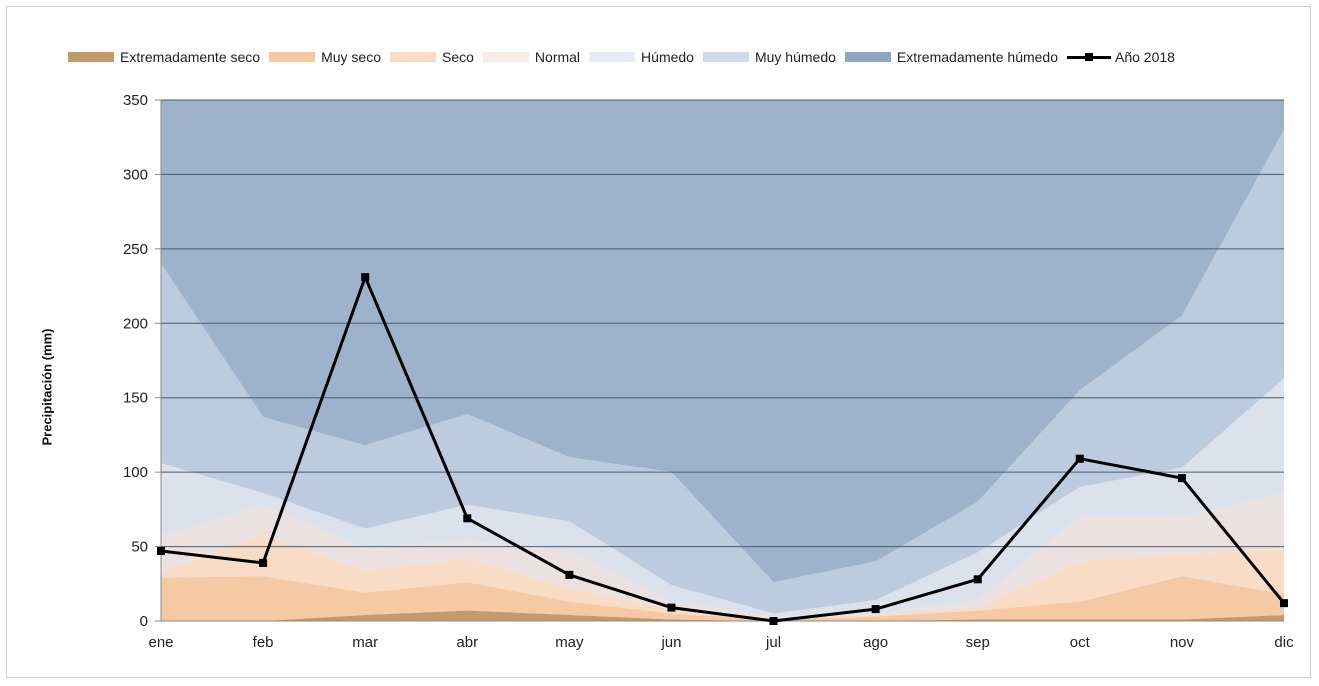 This screenshot has height=686, width=1319. What do you see at coordinates (671, 607) in the screenshot?
I see `series-point-jun` at bounding box center [671, 607].